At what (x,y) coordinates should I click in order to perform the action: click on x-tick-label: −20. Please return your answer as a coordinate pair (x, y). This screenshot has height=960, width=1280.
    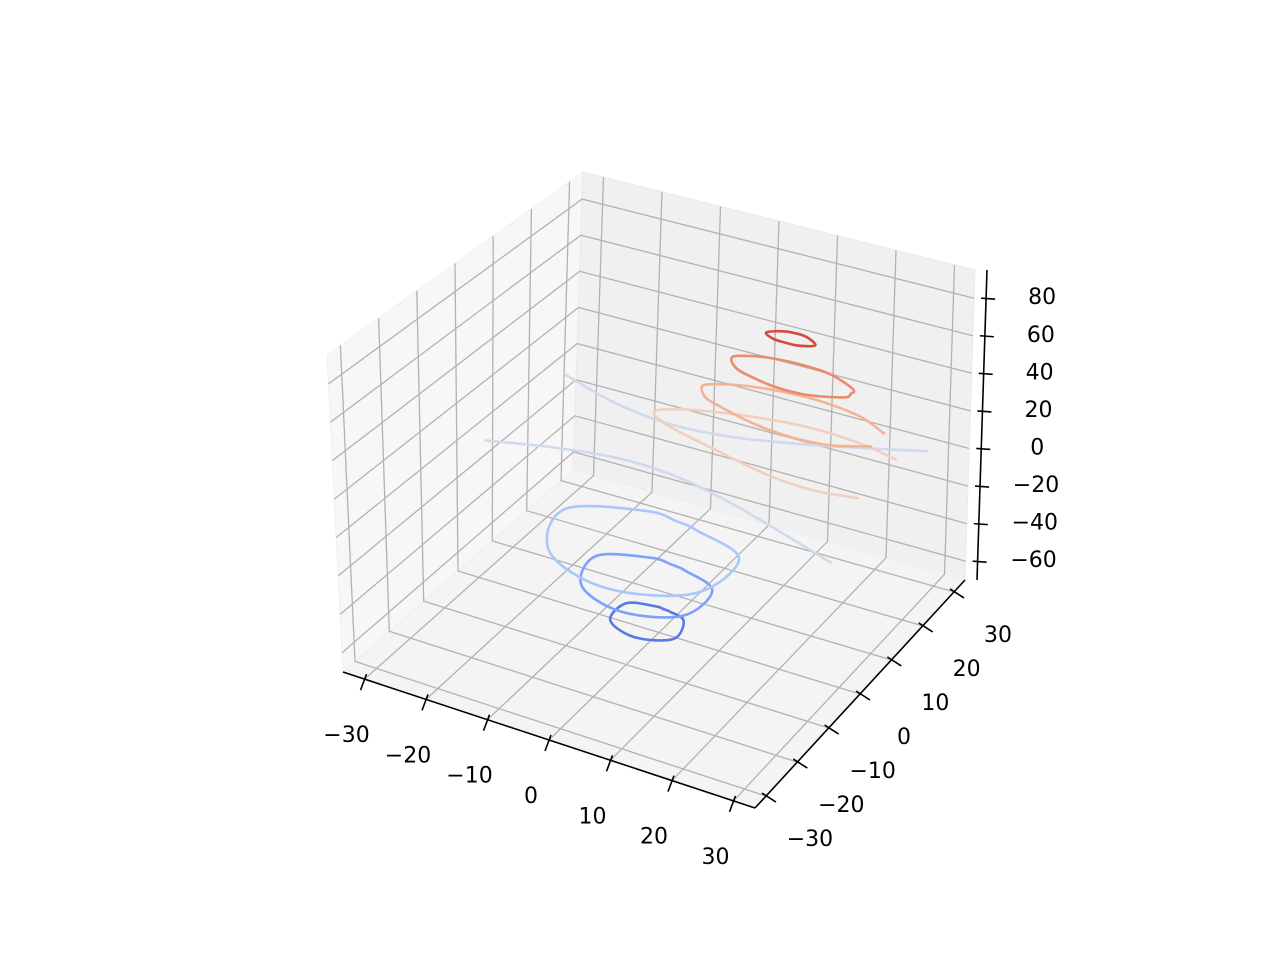
    Looking at the image, I should click on (408, 755).